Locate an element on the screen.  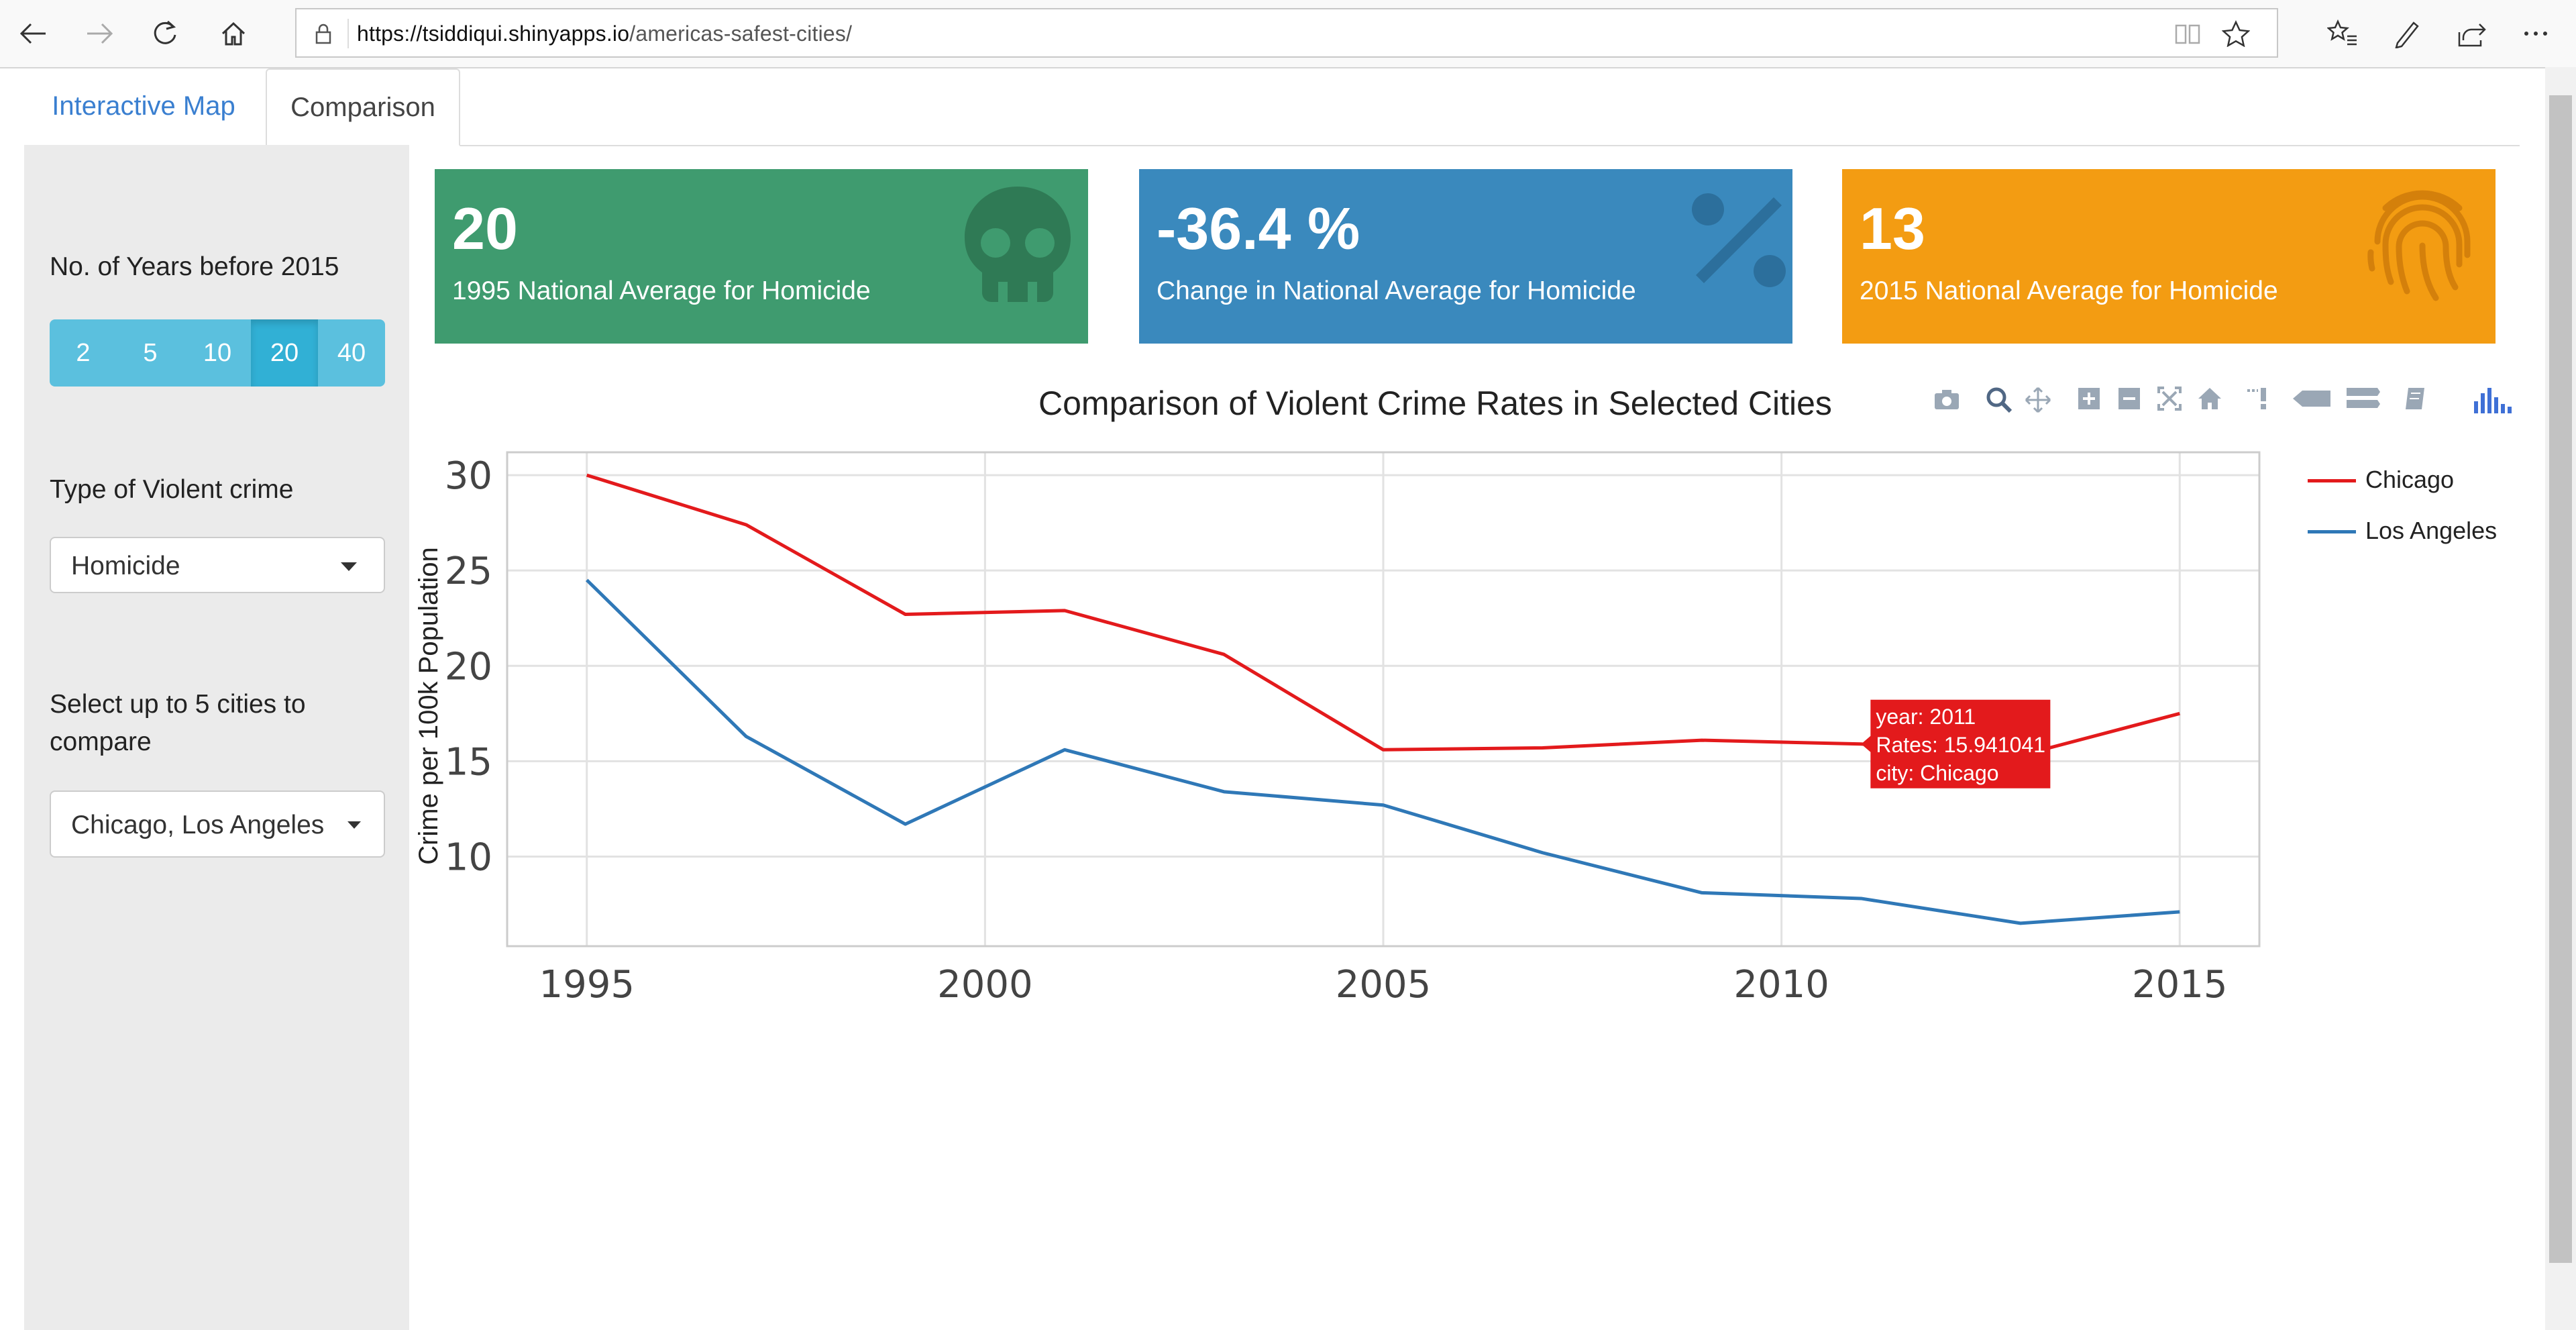
x-tick-label: 2010 is located at coordinates (1781, 985).